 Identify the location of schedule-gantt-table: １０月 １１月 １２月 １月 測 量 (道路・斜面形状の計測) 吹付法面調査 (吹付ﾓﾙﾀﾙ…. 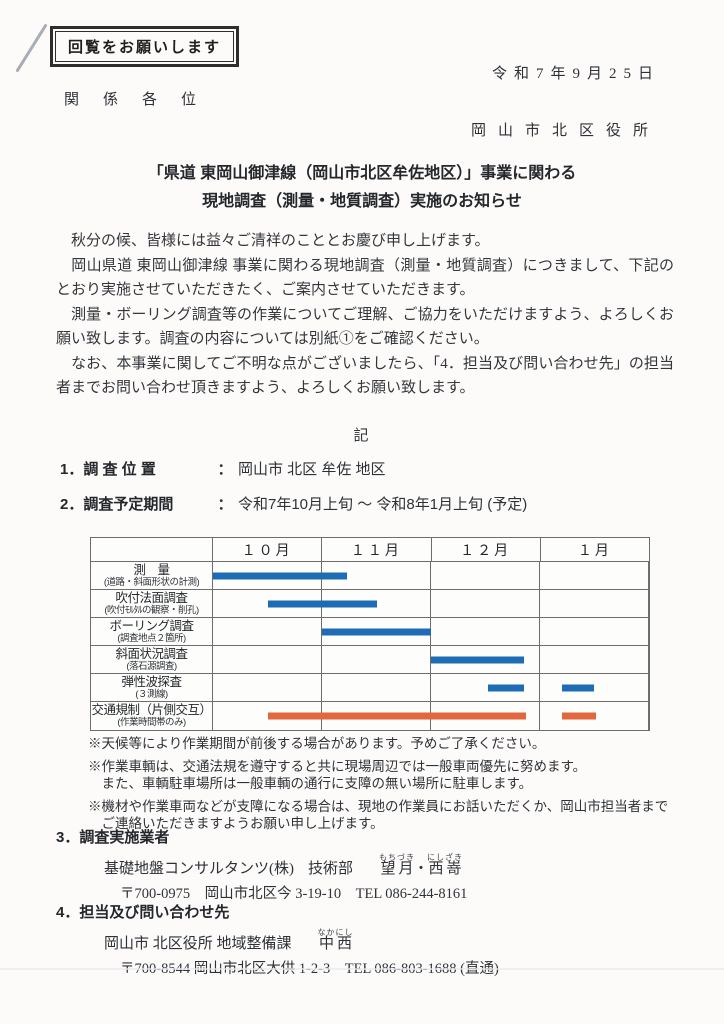
(370, 634).